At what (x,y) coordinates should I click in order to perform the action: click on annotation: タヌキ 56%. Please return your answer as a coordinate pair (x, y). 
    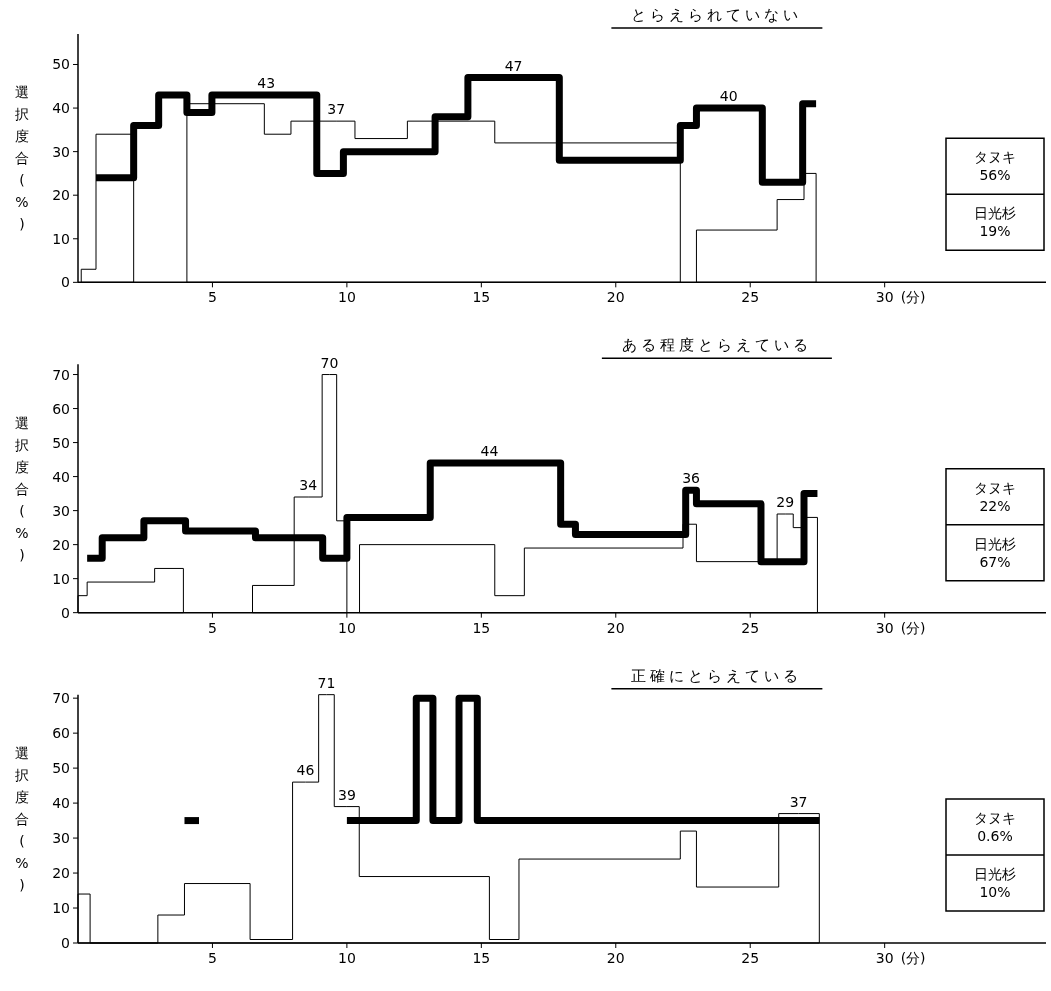
    Looking at the image, I should click on (995, 166).